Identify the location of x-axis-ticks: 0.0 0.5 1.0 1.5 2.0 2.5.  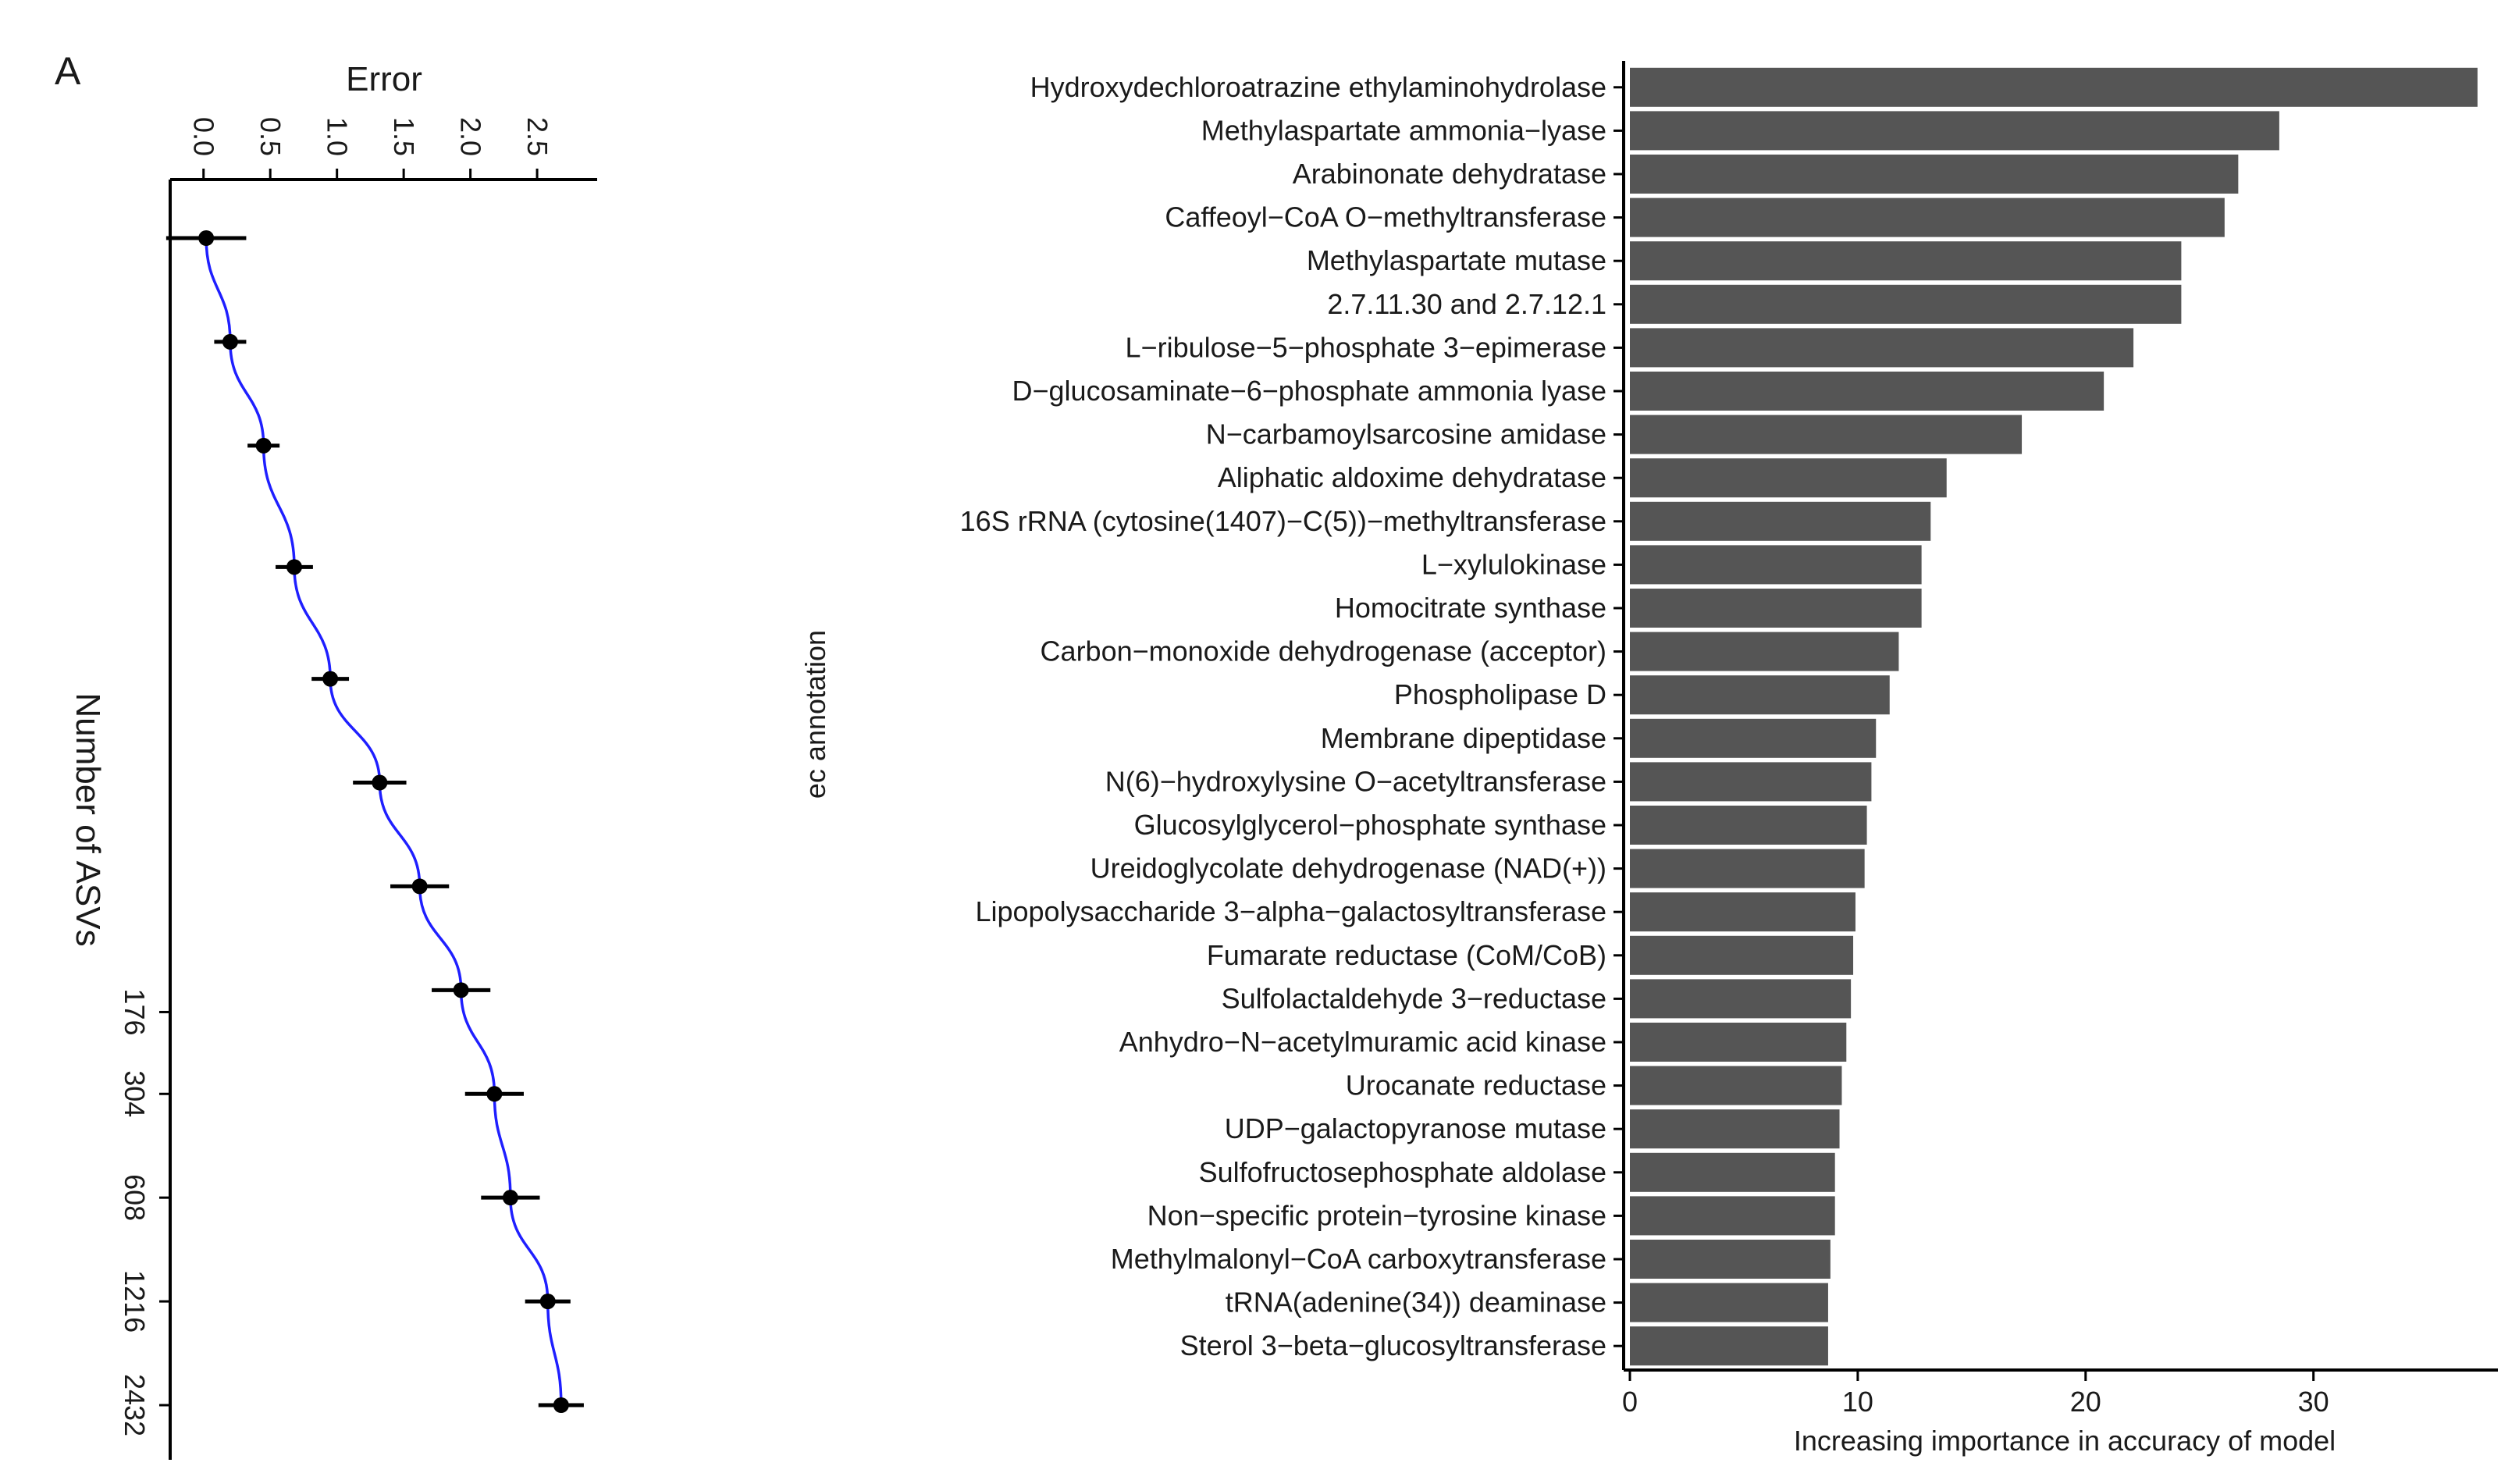
(370, 148).